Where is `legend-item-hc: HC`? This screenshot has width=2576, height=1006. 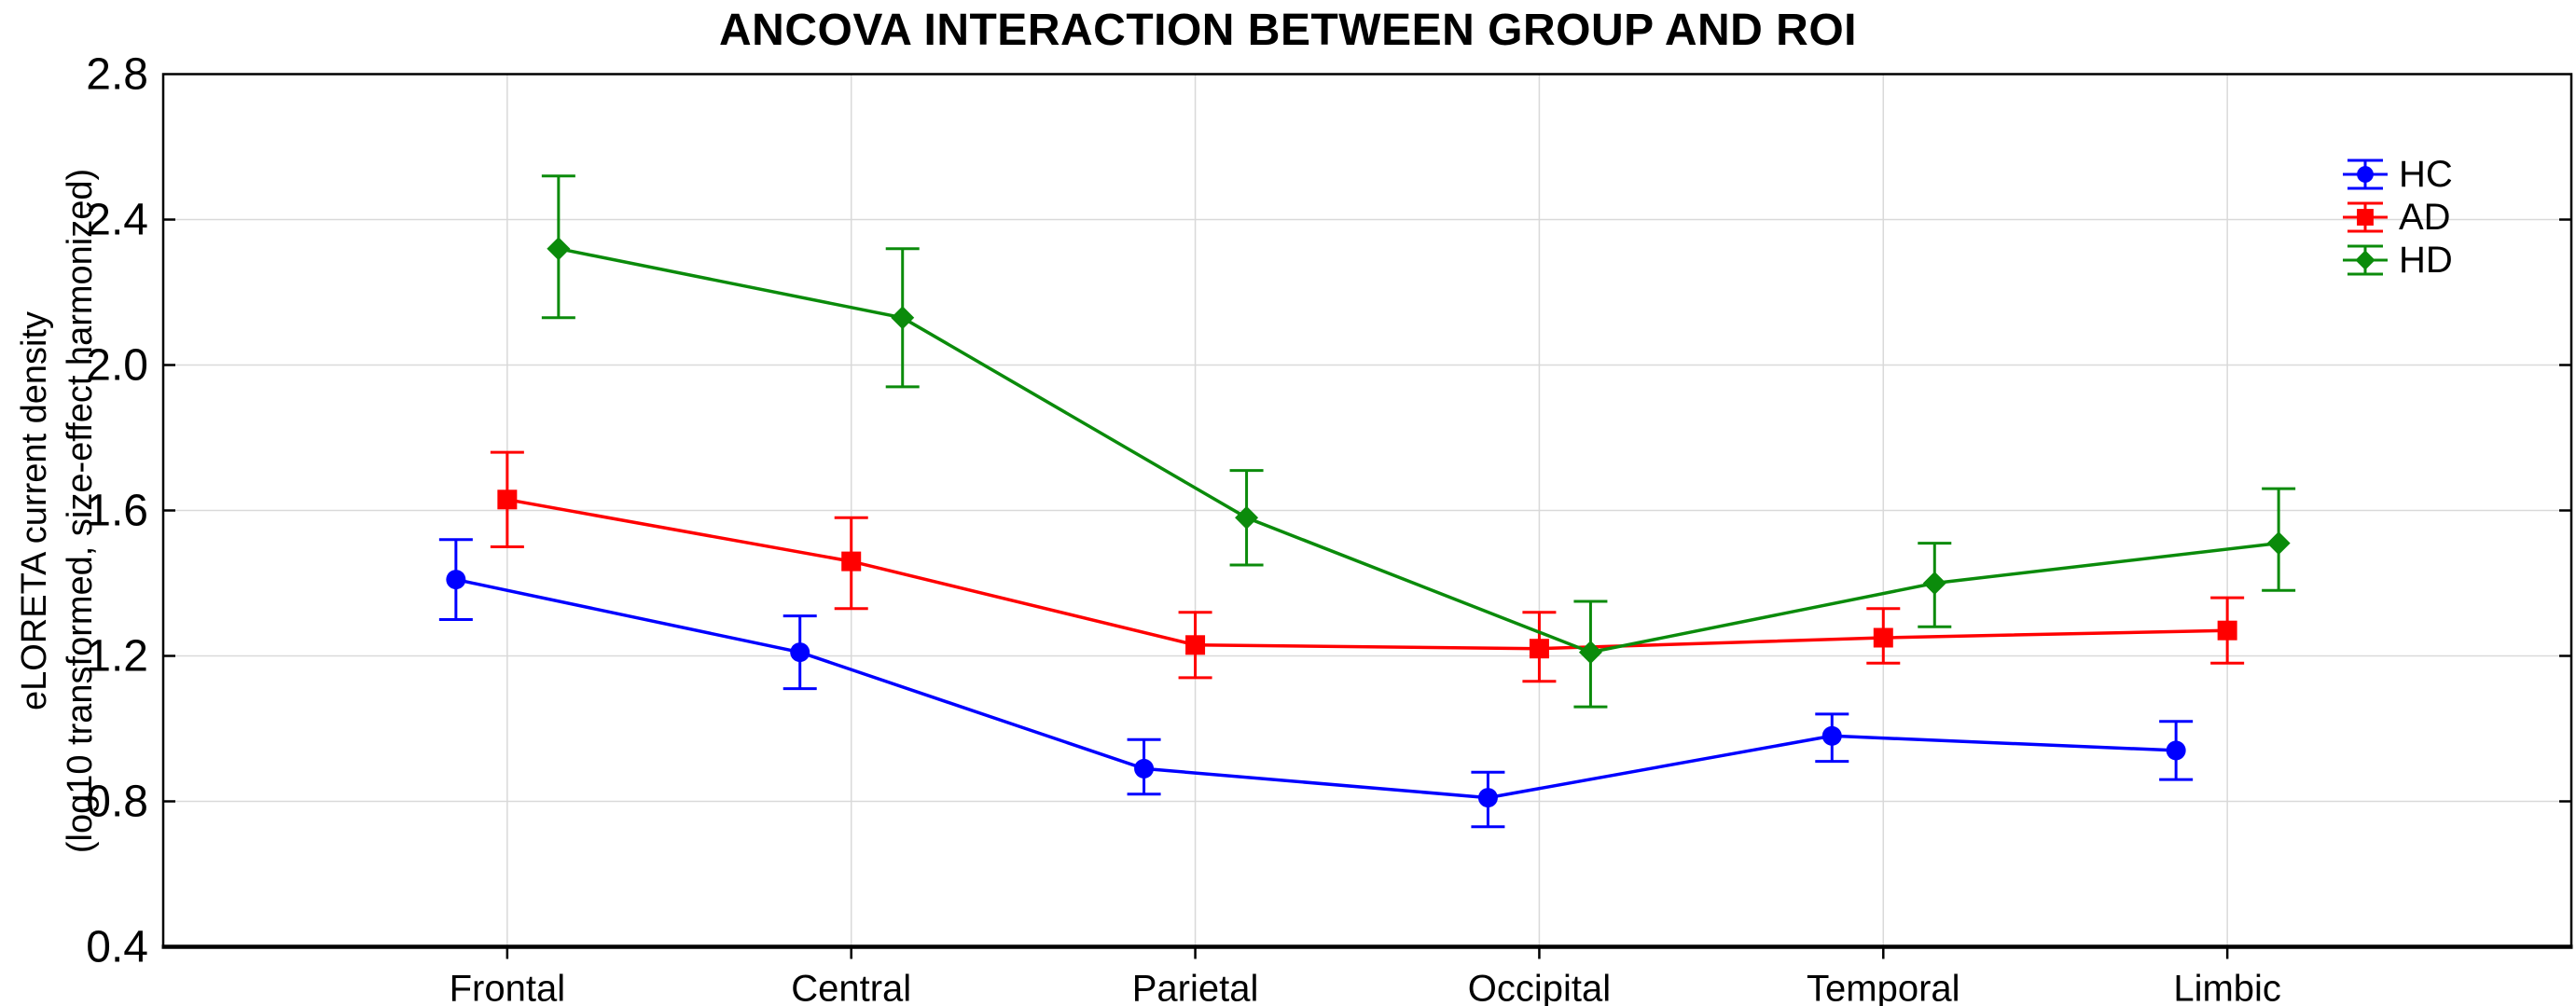 legend-item-hc: HC is located at coordinates (2398, 175).